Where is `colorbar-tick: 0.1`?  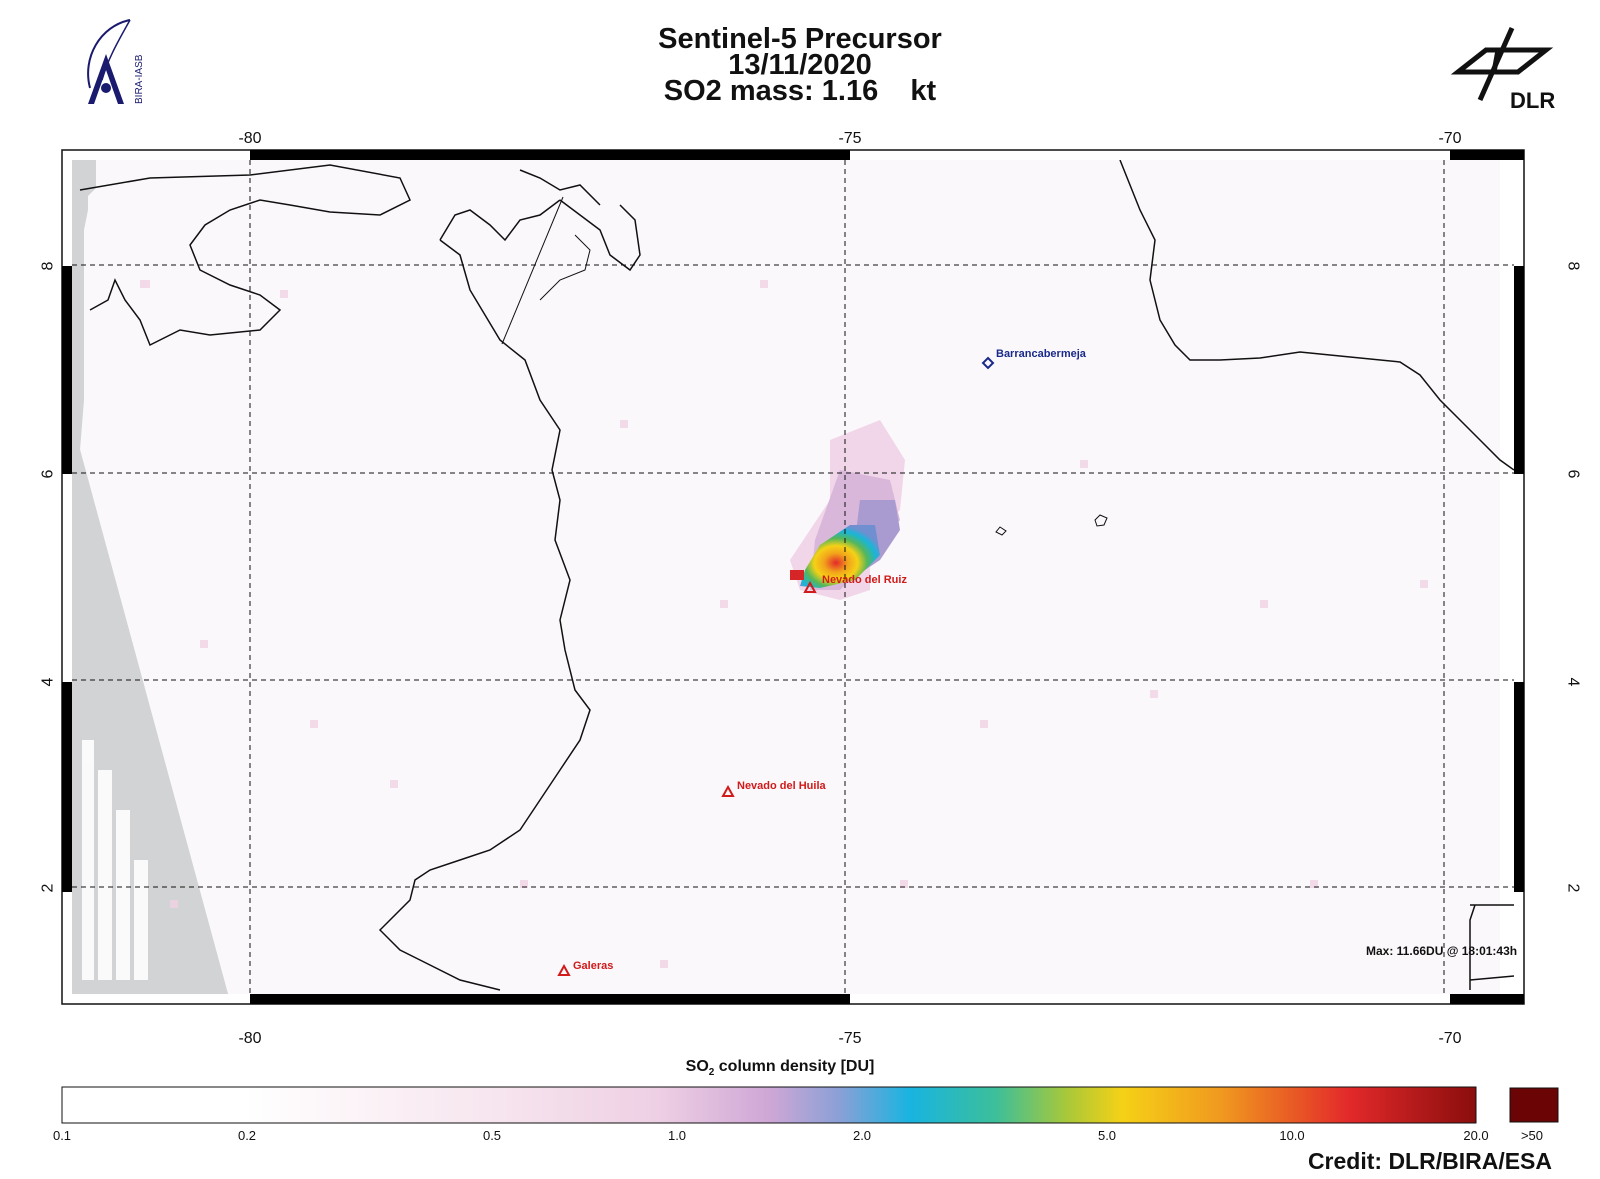
colorbar-tick: 0.1 is located at coordinates (62, 1135).